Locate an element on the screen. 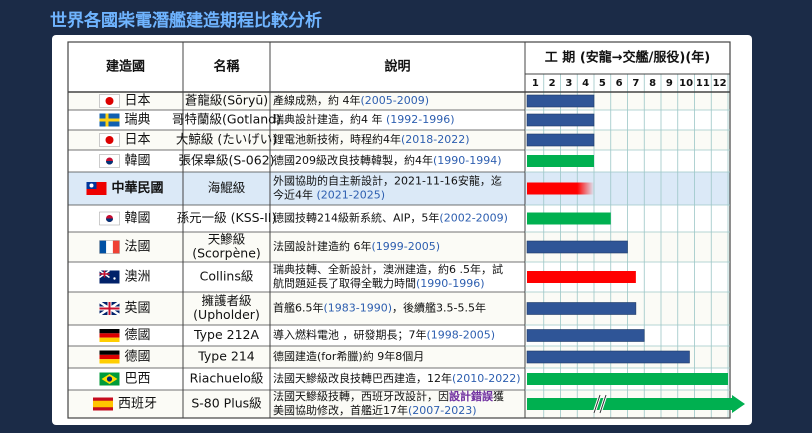 The height and width of the screenshot is (433, 812). country: 澳洲 is located at coordinates (137, 277).